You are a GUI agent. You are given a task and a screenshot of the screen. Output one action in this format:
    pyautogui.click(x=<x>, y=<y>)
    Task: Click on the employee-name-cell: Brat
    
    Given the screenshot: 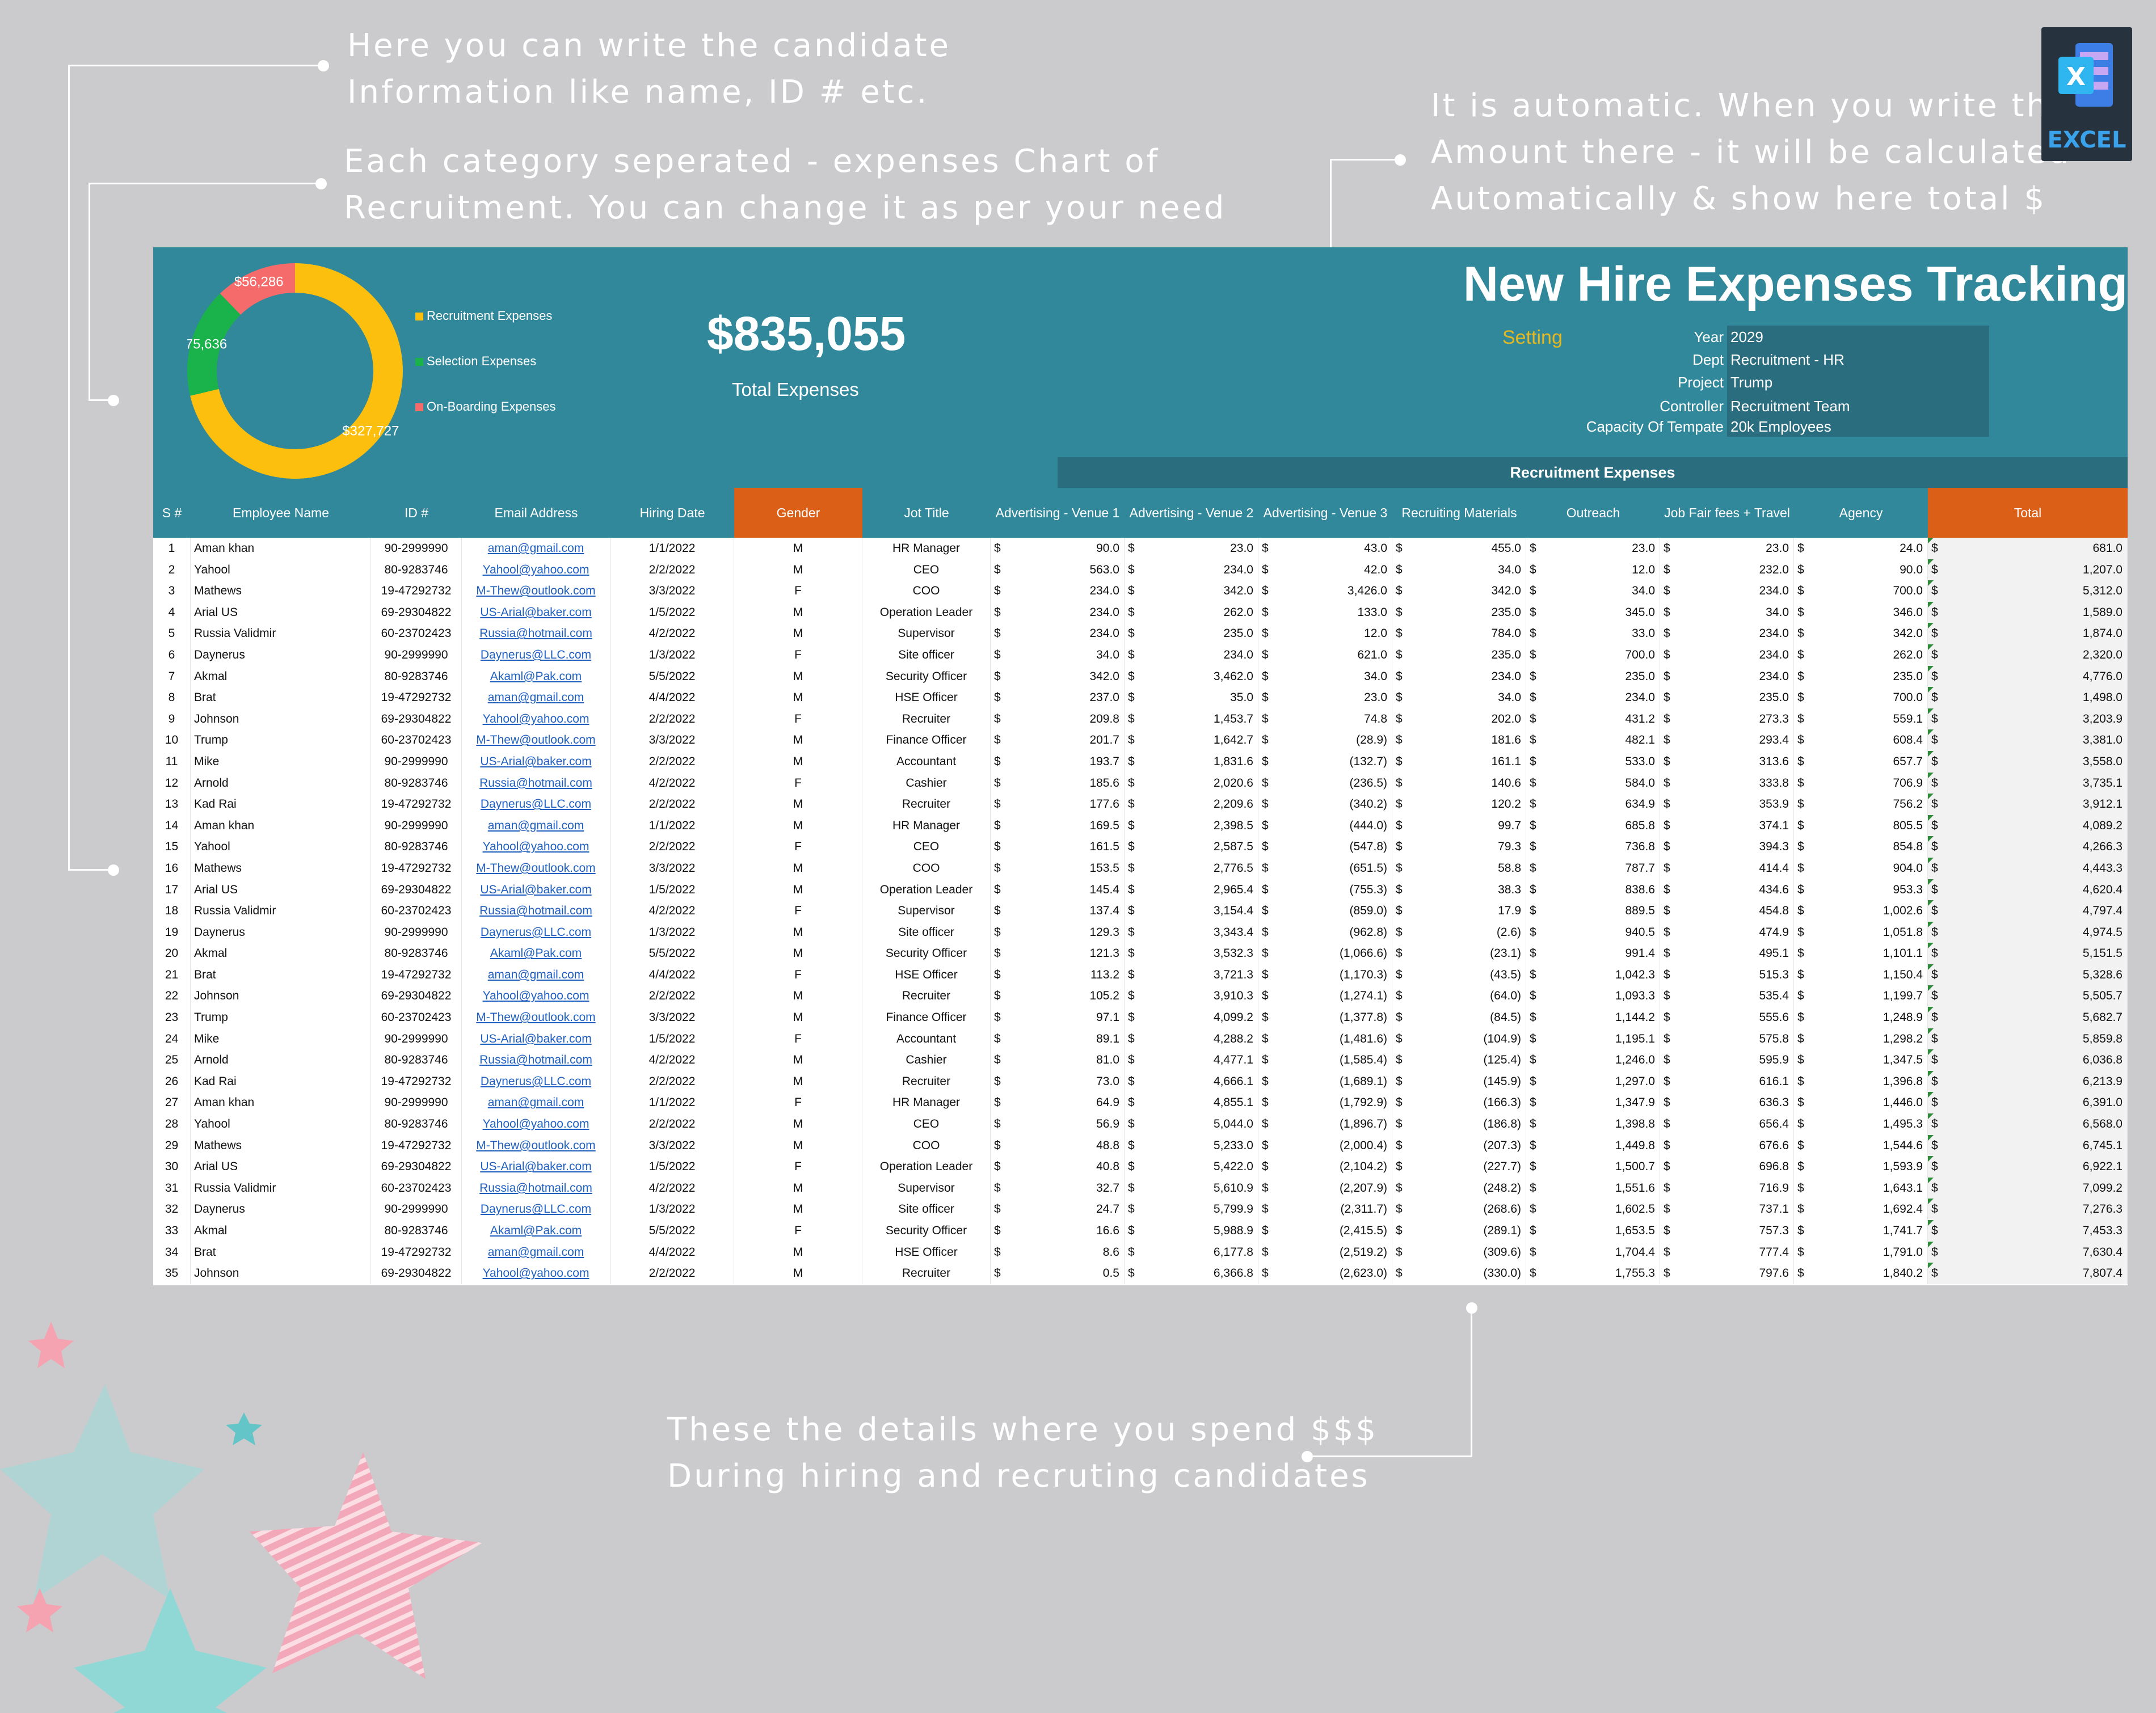 What is the action you would take?
    pyautogui.click(x=281, y=1252)
    